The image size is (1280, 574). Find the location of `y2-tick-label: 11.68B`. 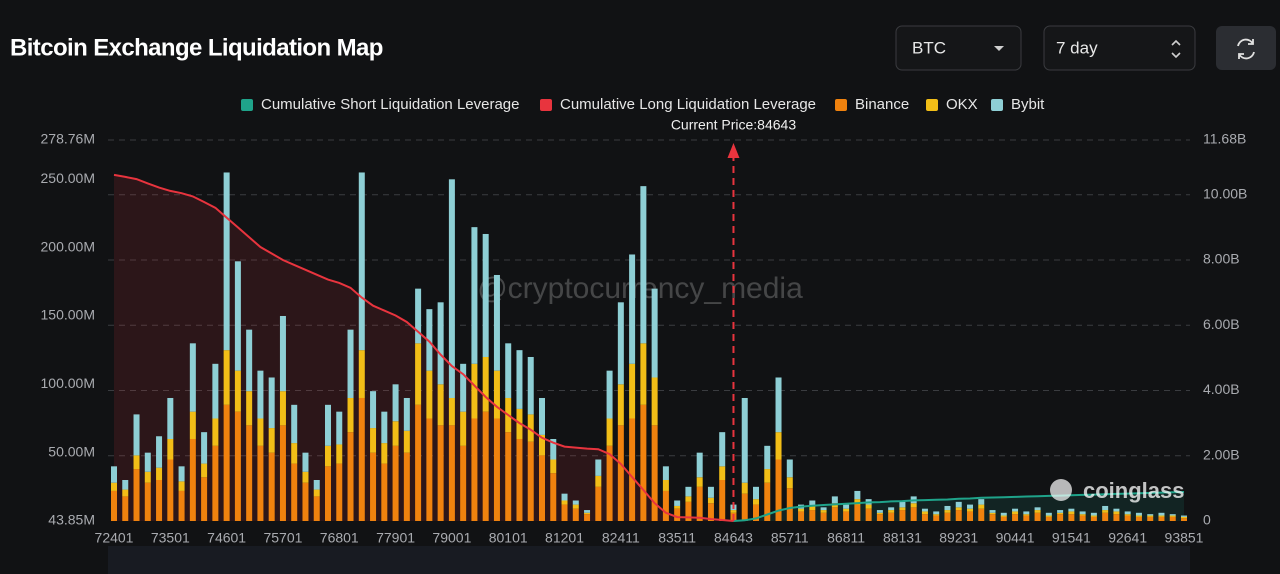

y2-tick-label: 11.68B is located at coordinates (1224, 139).